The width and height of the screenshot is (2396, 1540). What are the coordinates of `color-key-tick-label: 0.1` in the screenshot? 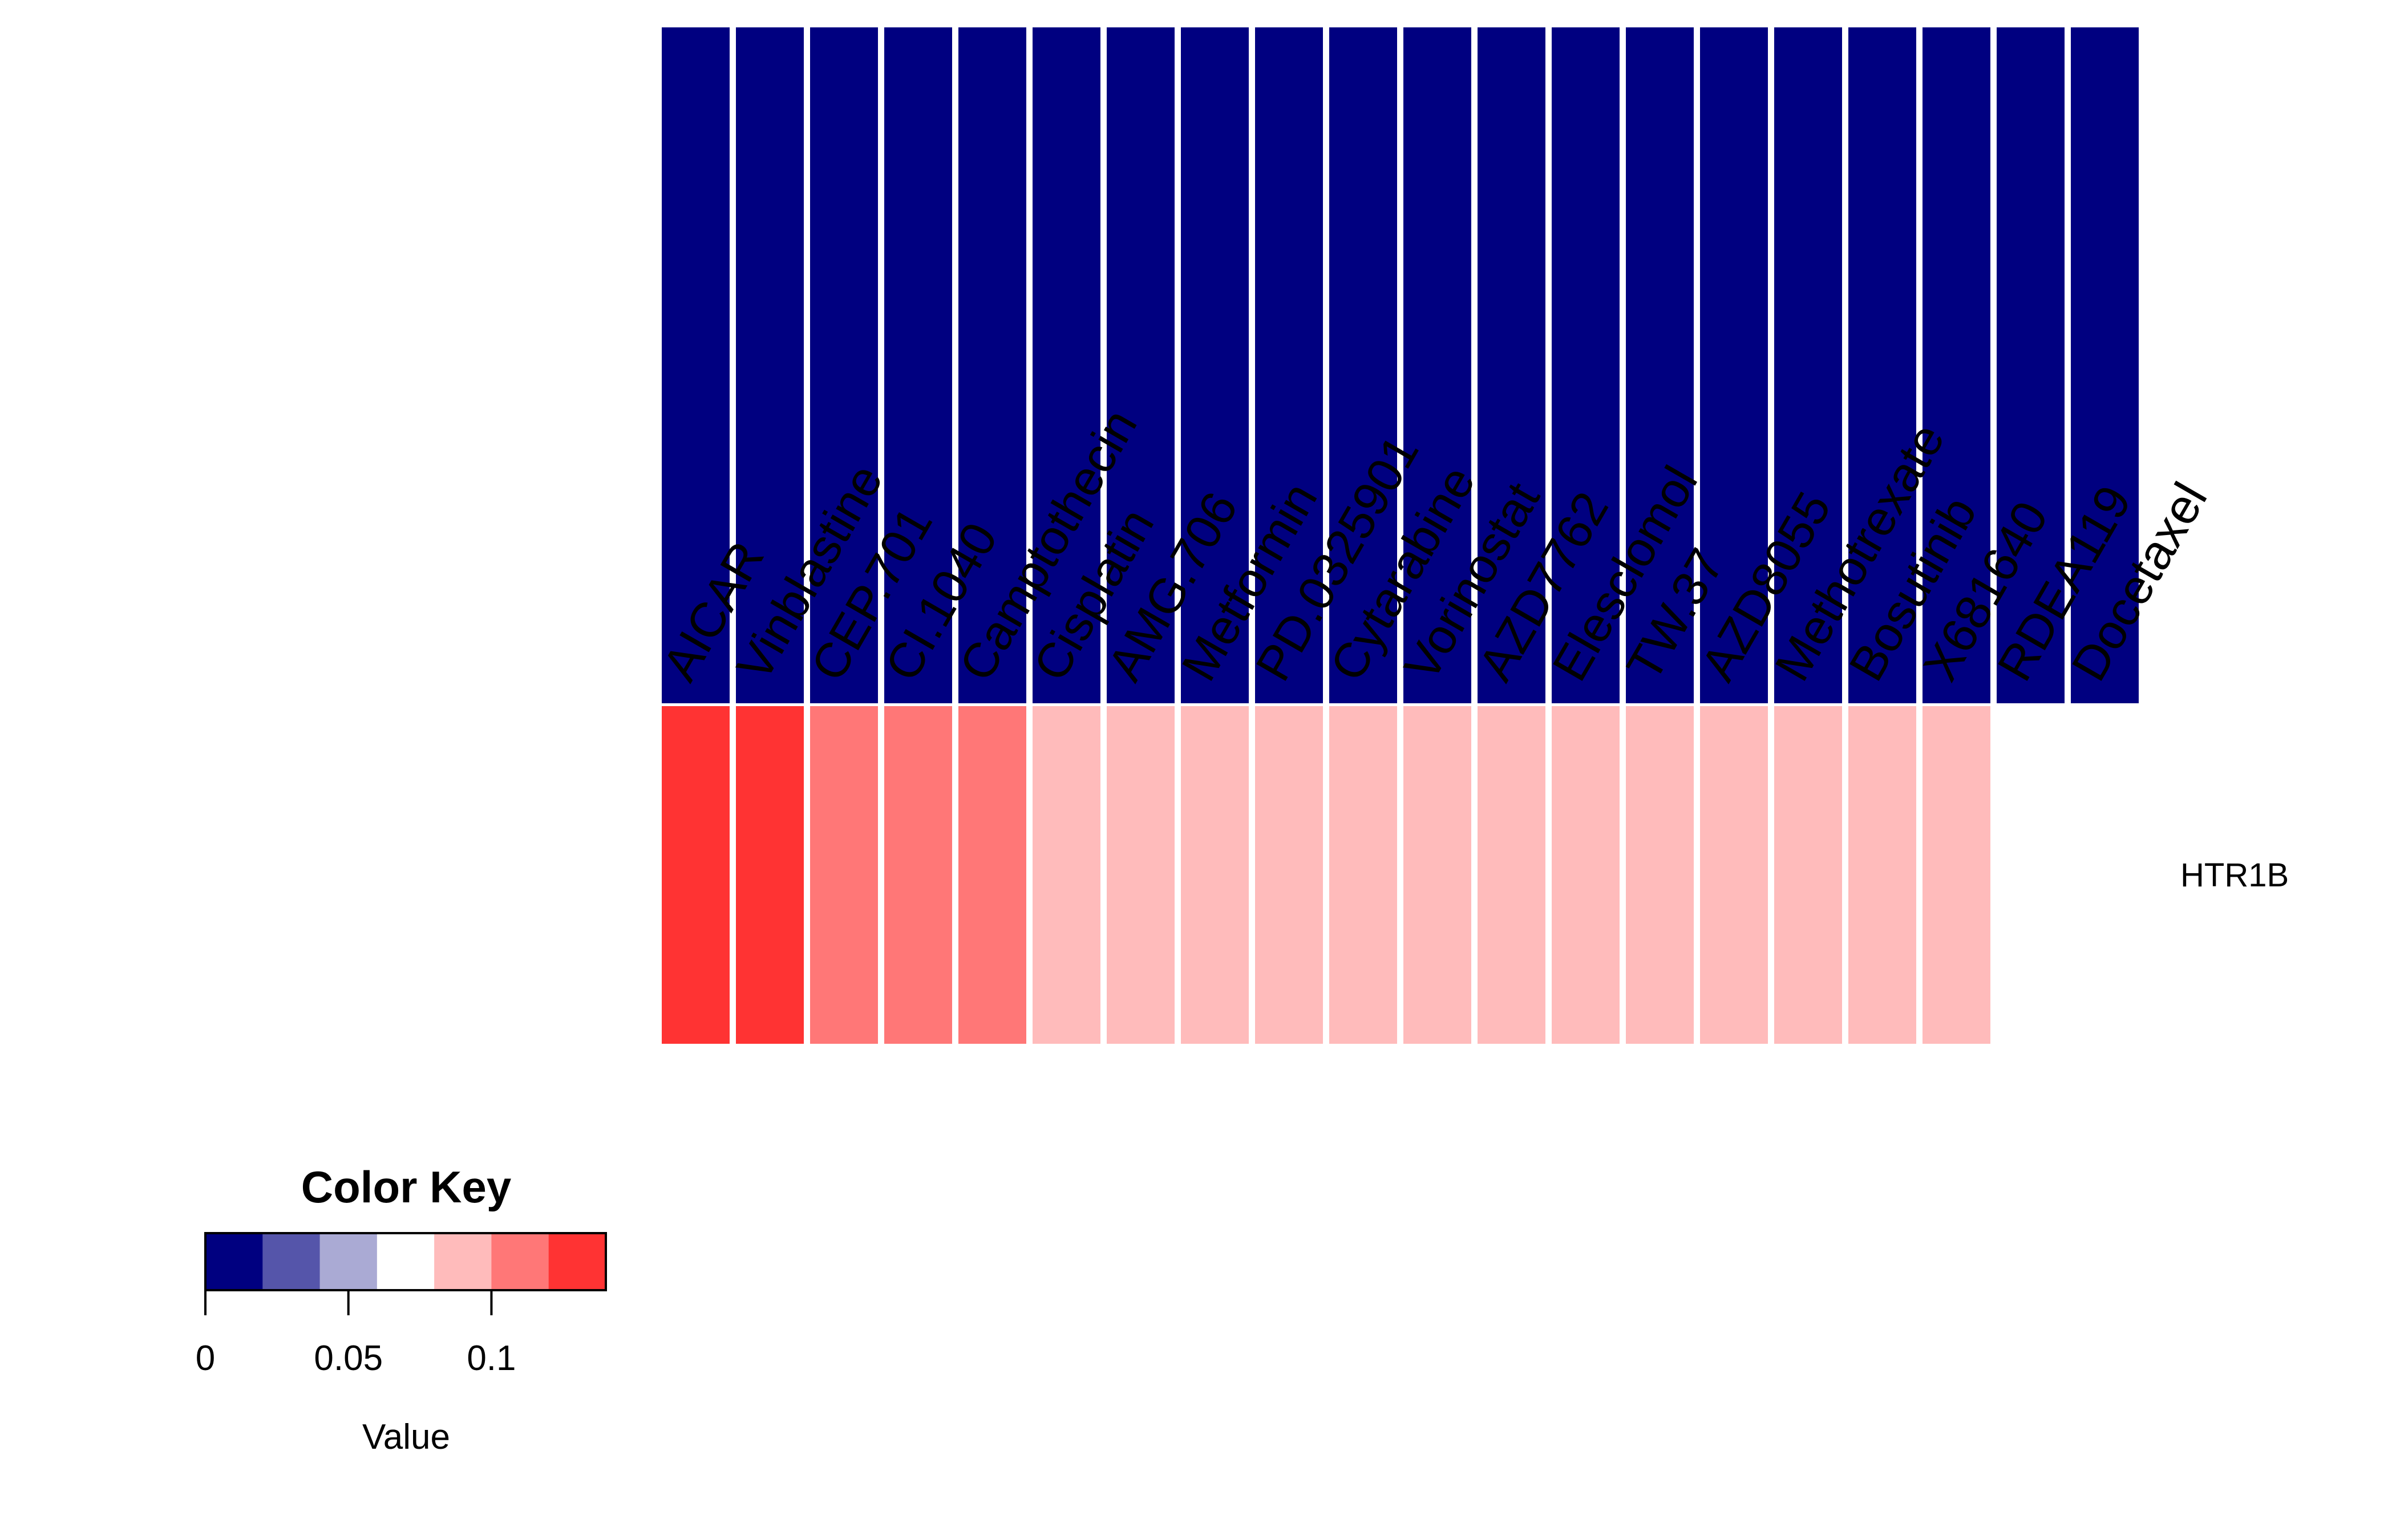 It's located at (492, 1358).